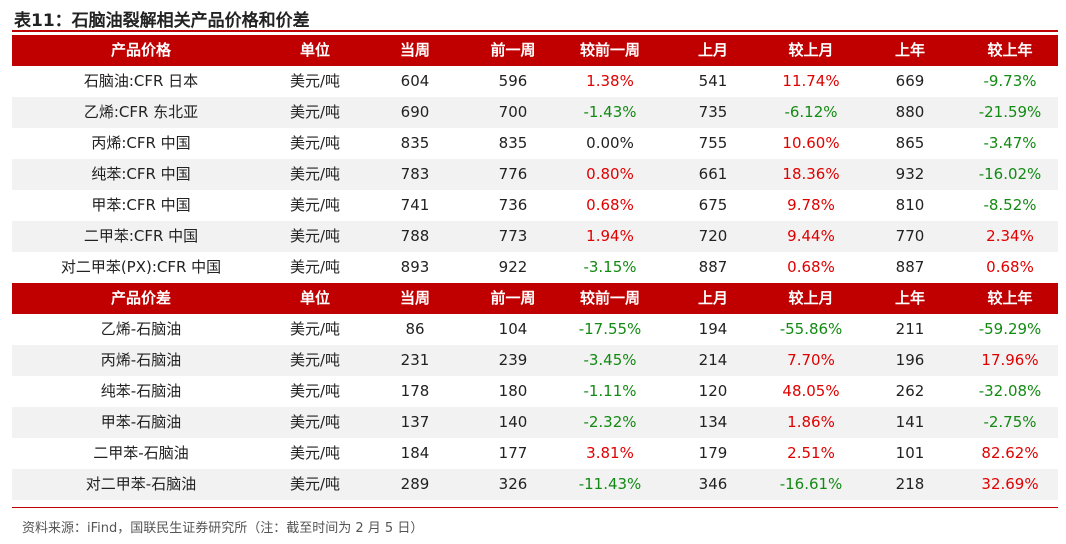  Describe the element at coordinates (141, 143) in the screenshot. I see `table-cell: 丙烯:CFR 中国` at that location.